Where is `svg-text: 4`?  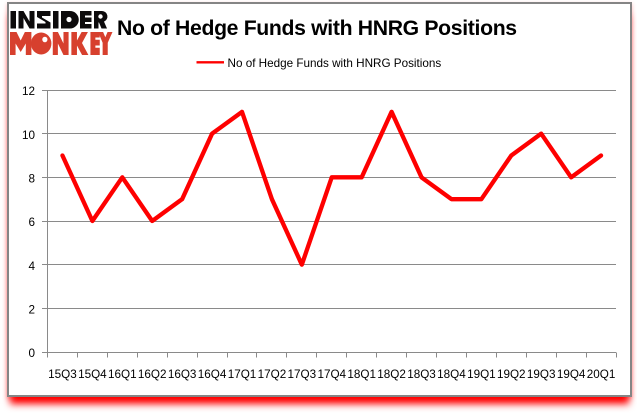
svg-text: 4 is located at coordinates (31, 266).